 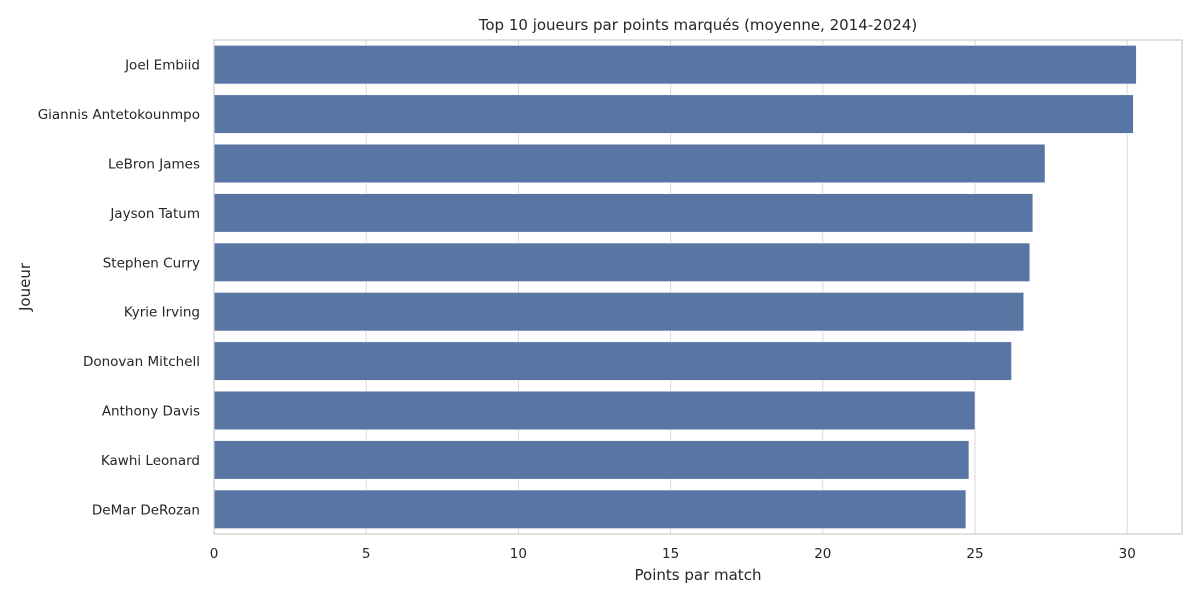 I want to click on y-tick-label: Giannis Antetokounmpo, so click(x=119, y=115).